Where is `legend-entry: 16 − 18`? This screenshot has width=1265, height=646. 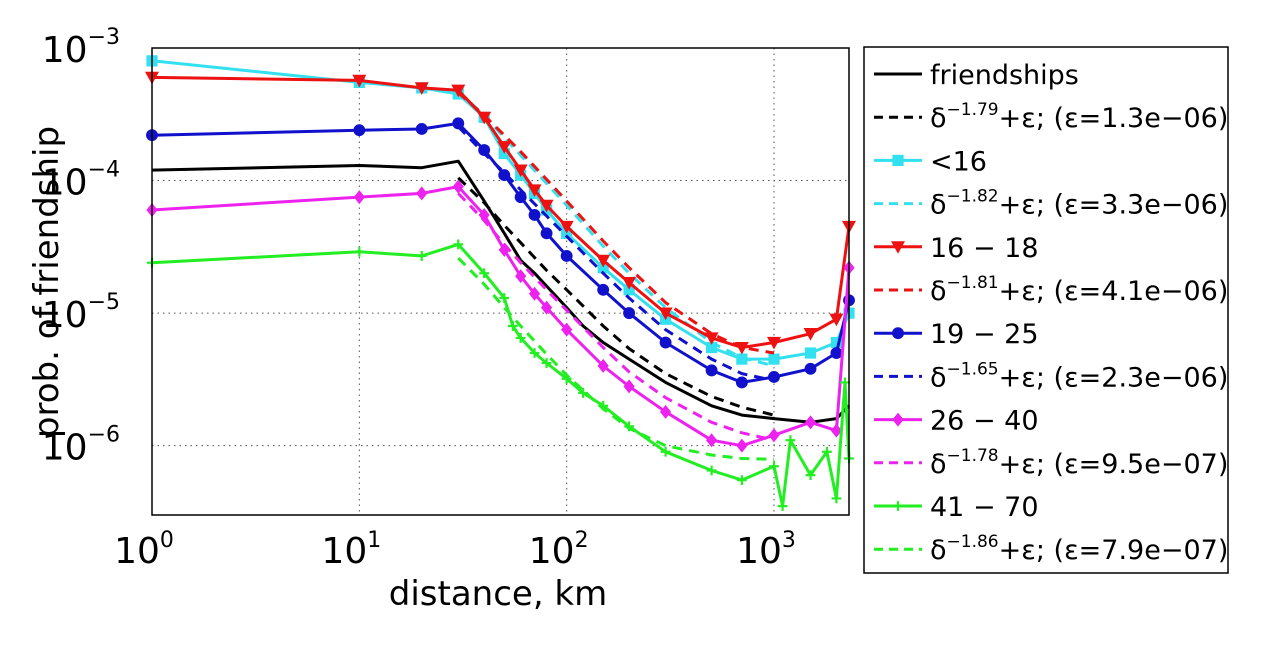
legend-entry: 16 − 18 is located at coordinates (956, 248).